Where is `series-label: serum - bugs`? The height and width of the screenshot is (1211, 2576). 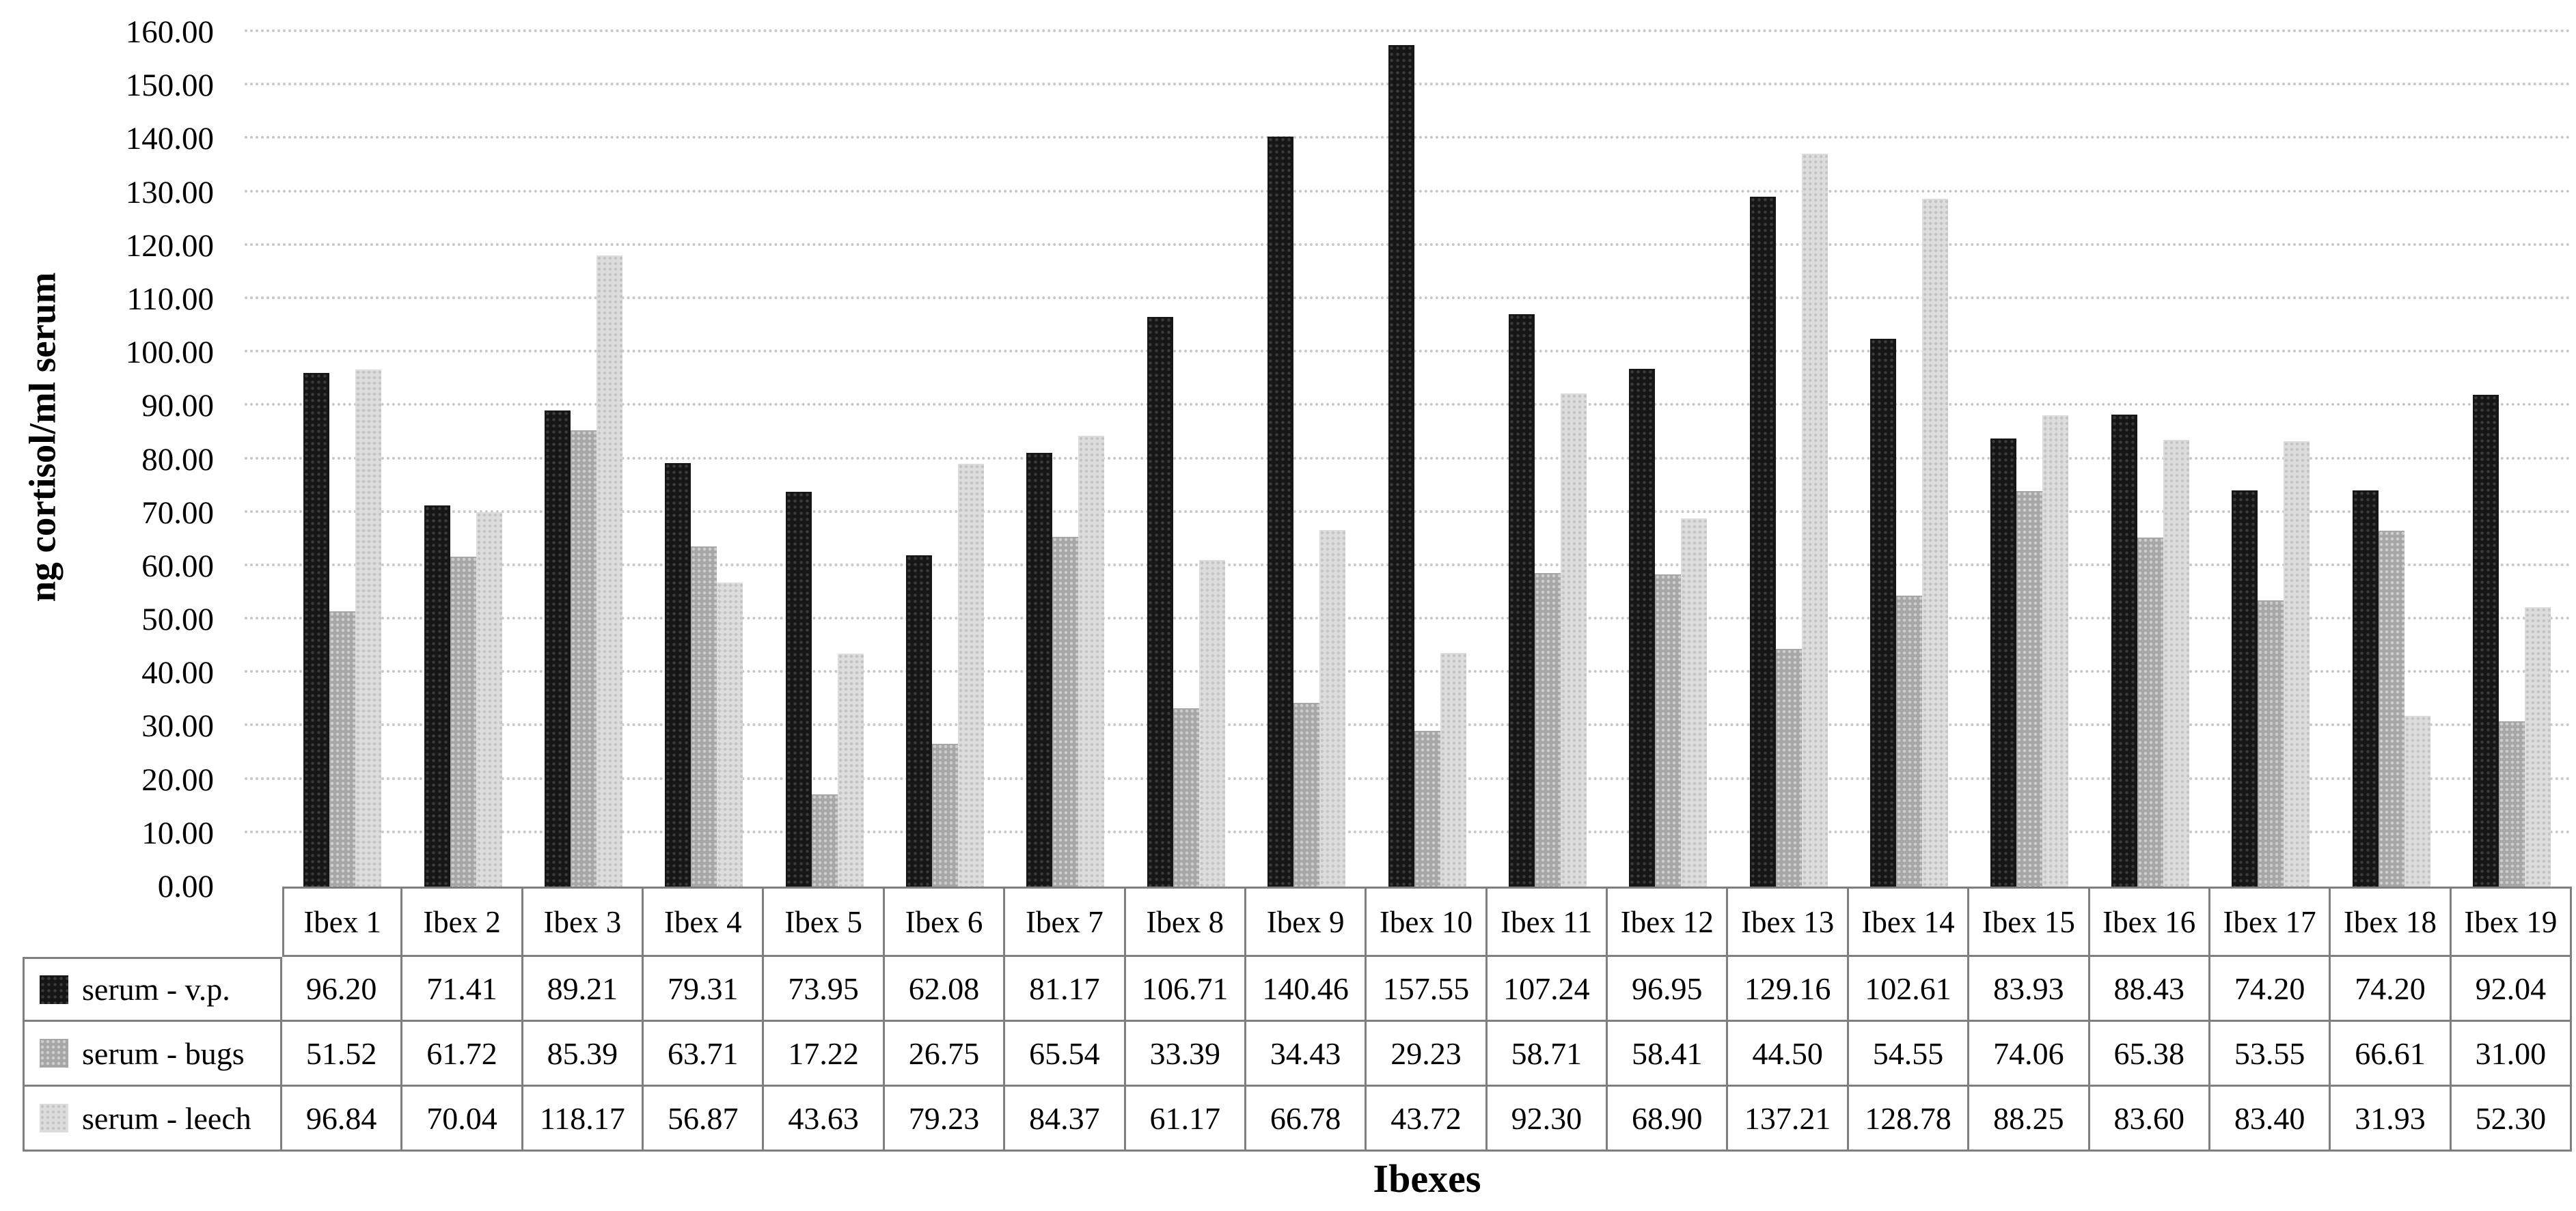
series-label: serum - bugs is located at coordinates (163, 1053).